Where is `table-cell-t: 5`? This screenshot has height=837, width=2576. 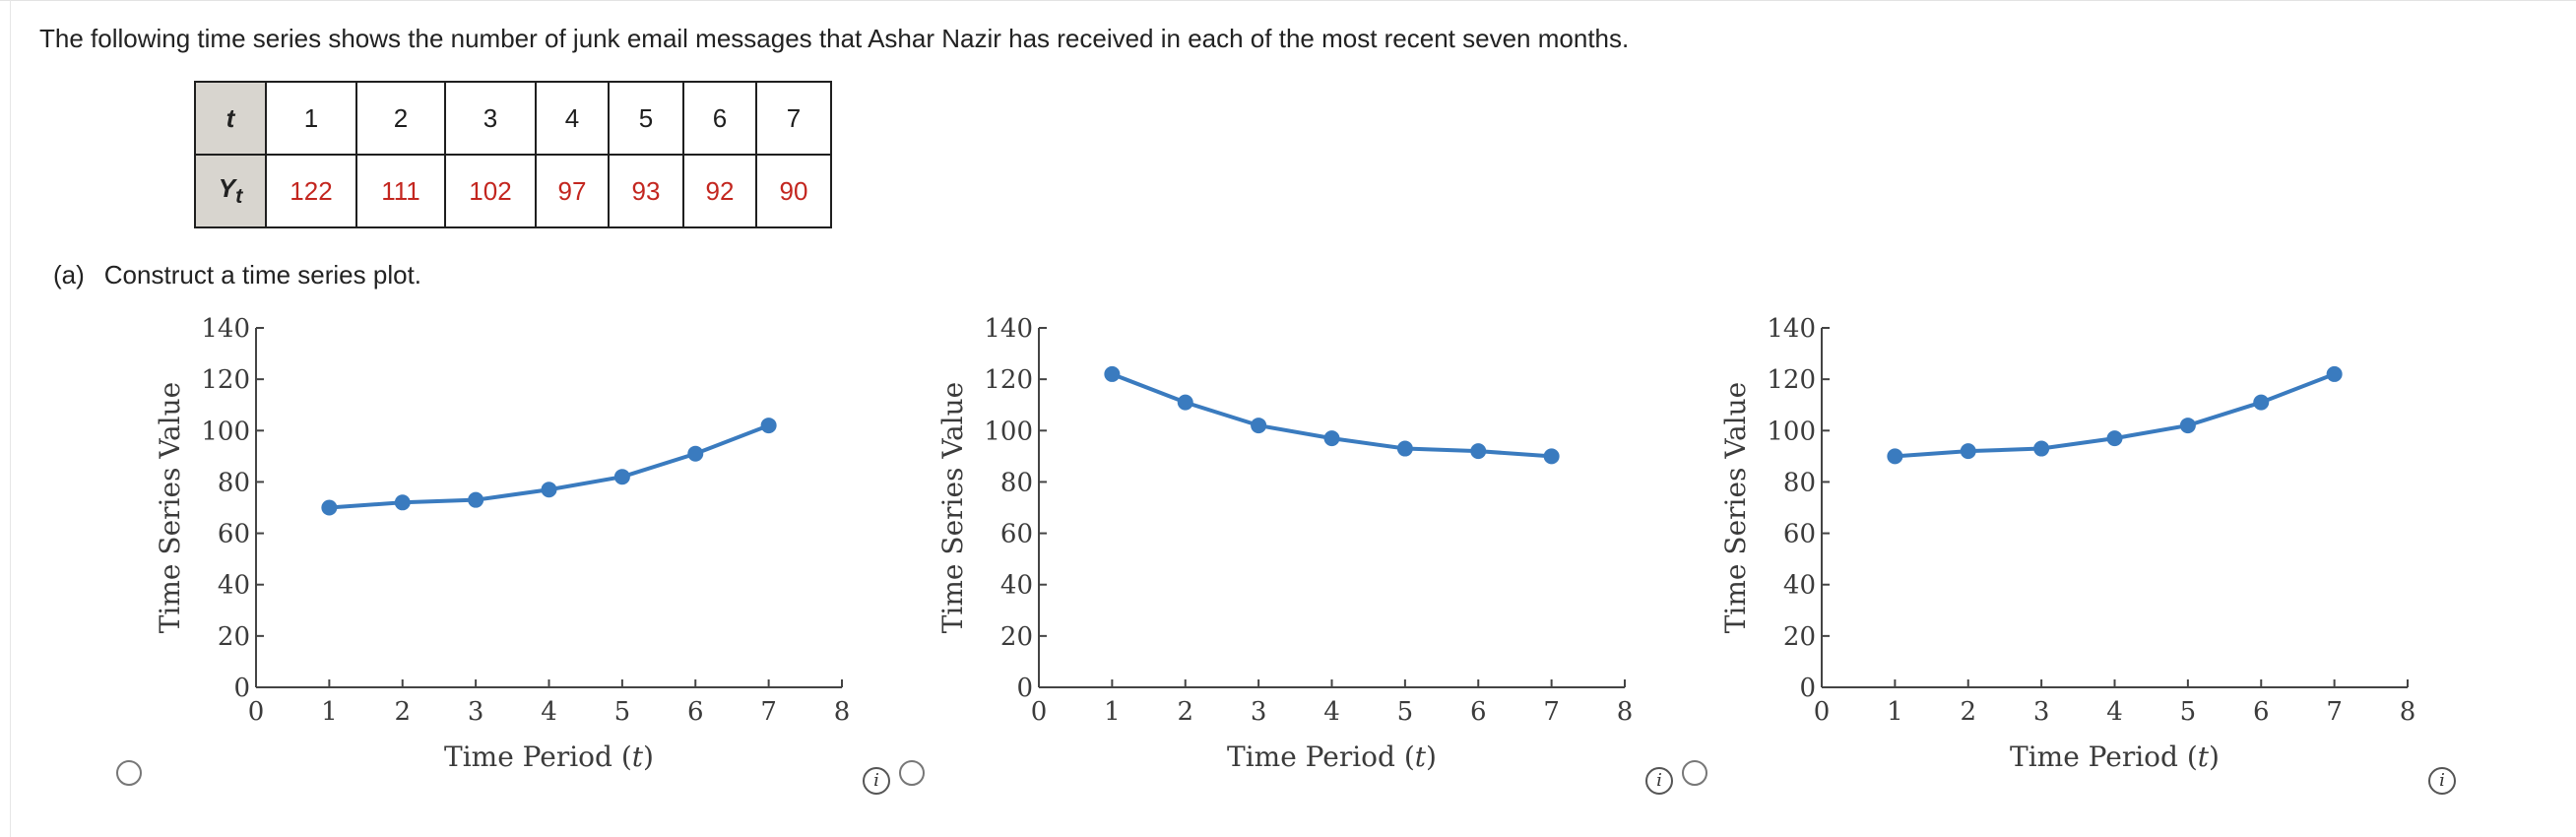 table-cell-t: 5 is located at coordinates (646, 118).